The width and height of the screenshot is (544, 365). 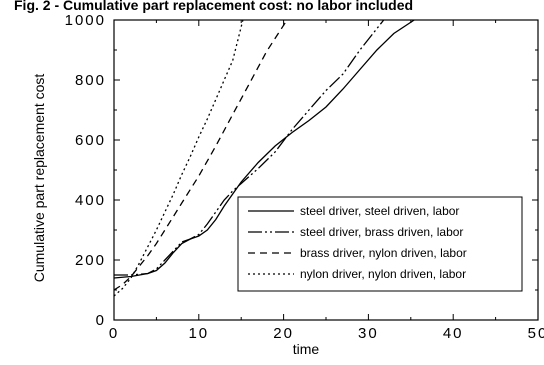 What do you see at coordinates (453, 333) in the screenshot?
I see `x-tick-label: 40` at bounding box center [453, 333].